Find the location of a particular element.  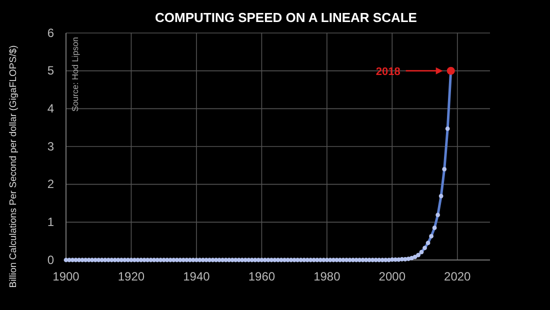

x-tick-label: 1980 is located at coordinates (327, 277).